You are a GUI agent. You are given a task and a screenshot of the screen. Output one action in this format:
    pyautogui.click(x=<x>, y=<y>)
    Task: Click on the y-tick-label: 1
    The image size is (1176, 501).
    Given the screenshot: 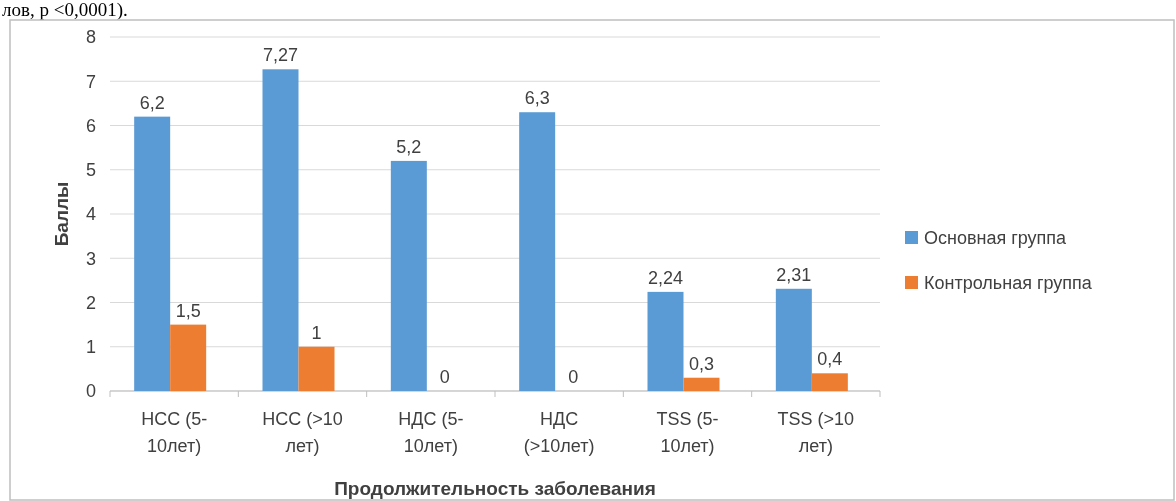 What is the action you would take?
    pyautogui.click(x=90, y=347)
    